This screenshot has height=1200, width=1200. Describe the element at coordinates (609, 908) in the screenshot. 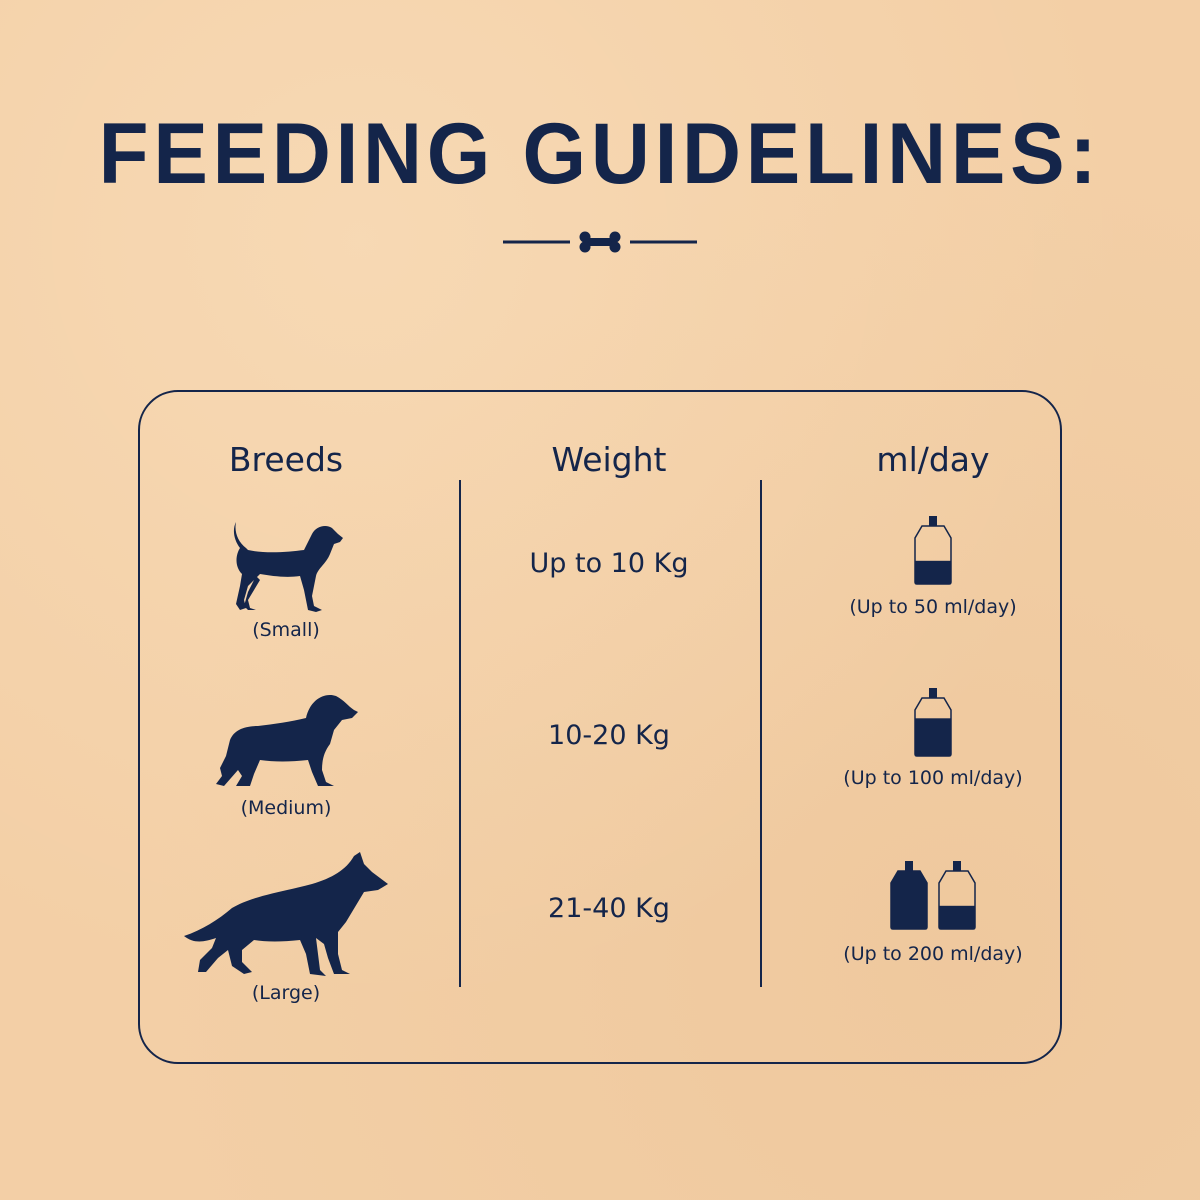

I see `weight-value: 21-40 Kg` at that location.